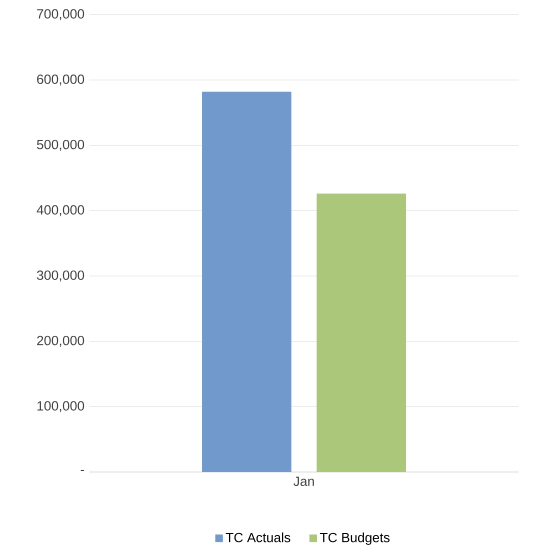 The width and height of the screenshot is (539, 560). Describe the element at coordinates (303, 481) in the screenshot. I see `x-tick-label: Jan` at that location.